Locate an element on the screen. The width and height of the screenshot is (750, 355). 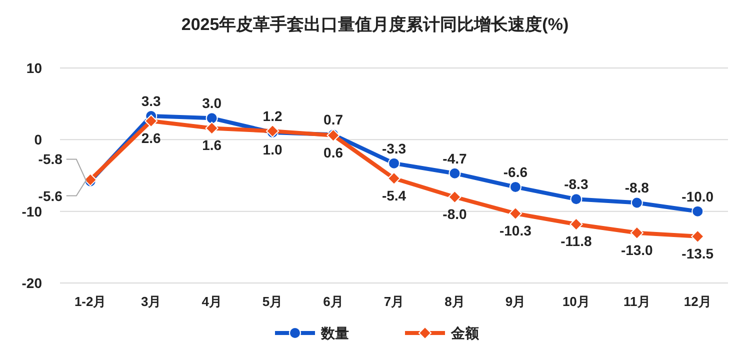
data-label: -4.7 is located at coordinates (455, 158).